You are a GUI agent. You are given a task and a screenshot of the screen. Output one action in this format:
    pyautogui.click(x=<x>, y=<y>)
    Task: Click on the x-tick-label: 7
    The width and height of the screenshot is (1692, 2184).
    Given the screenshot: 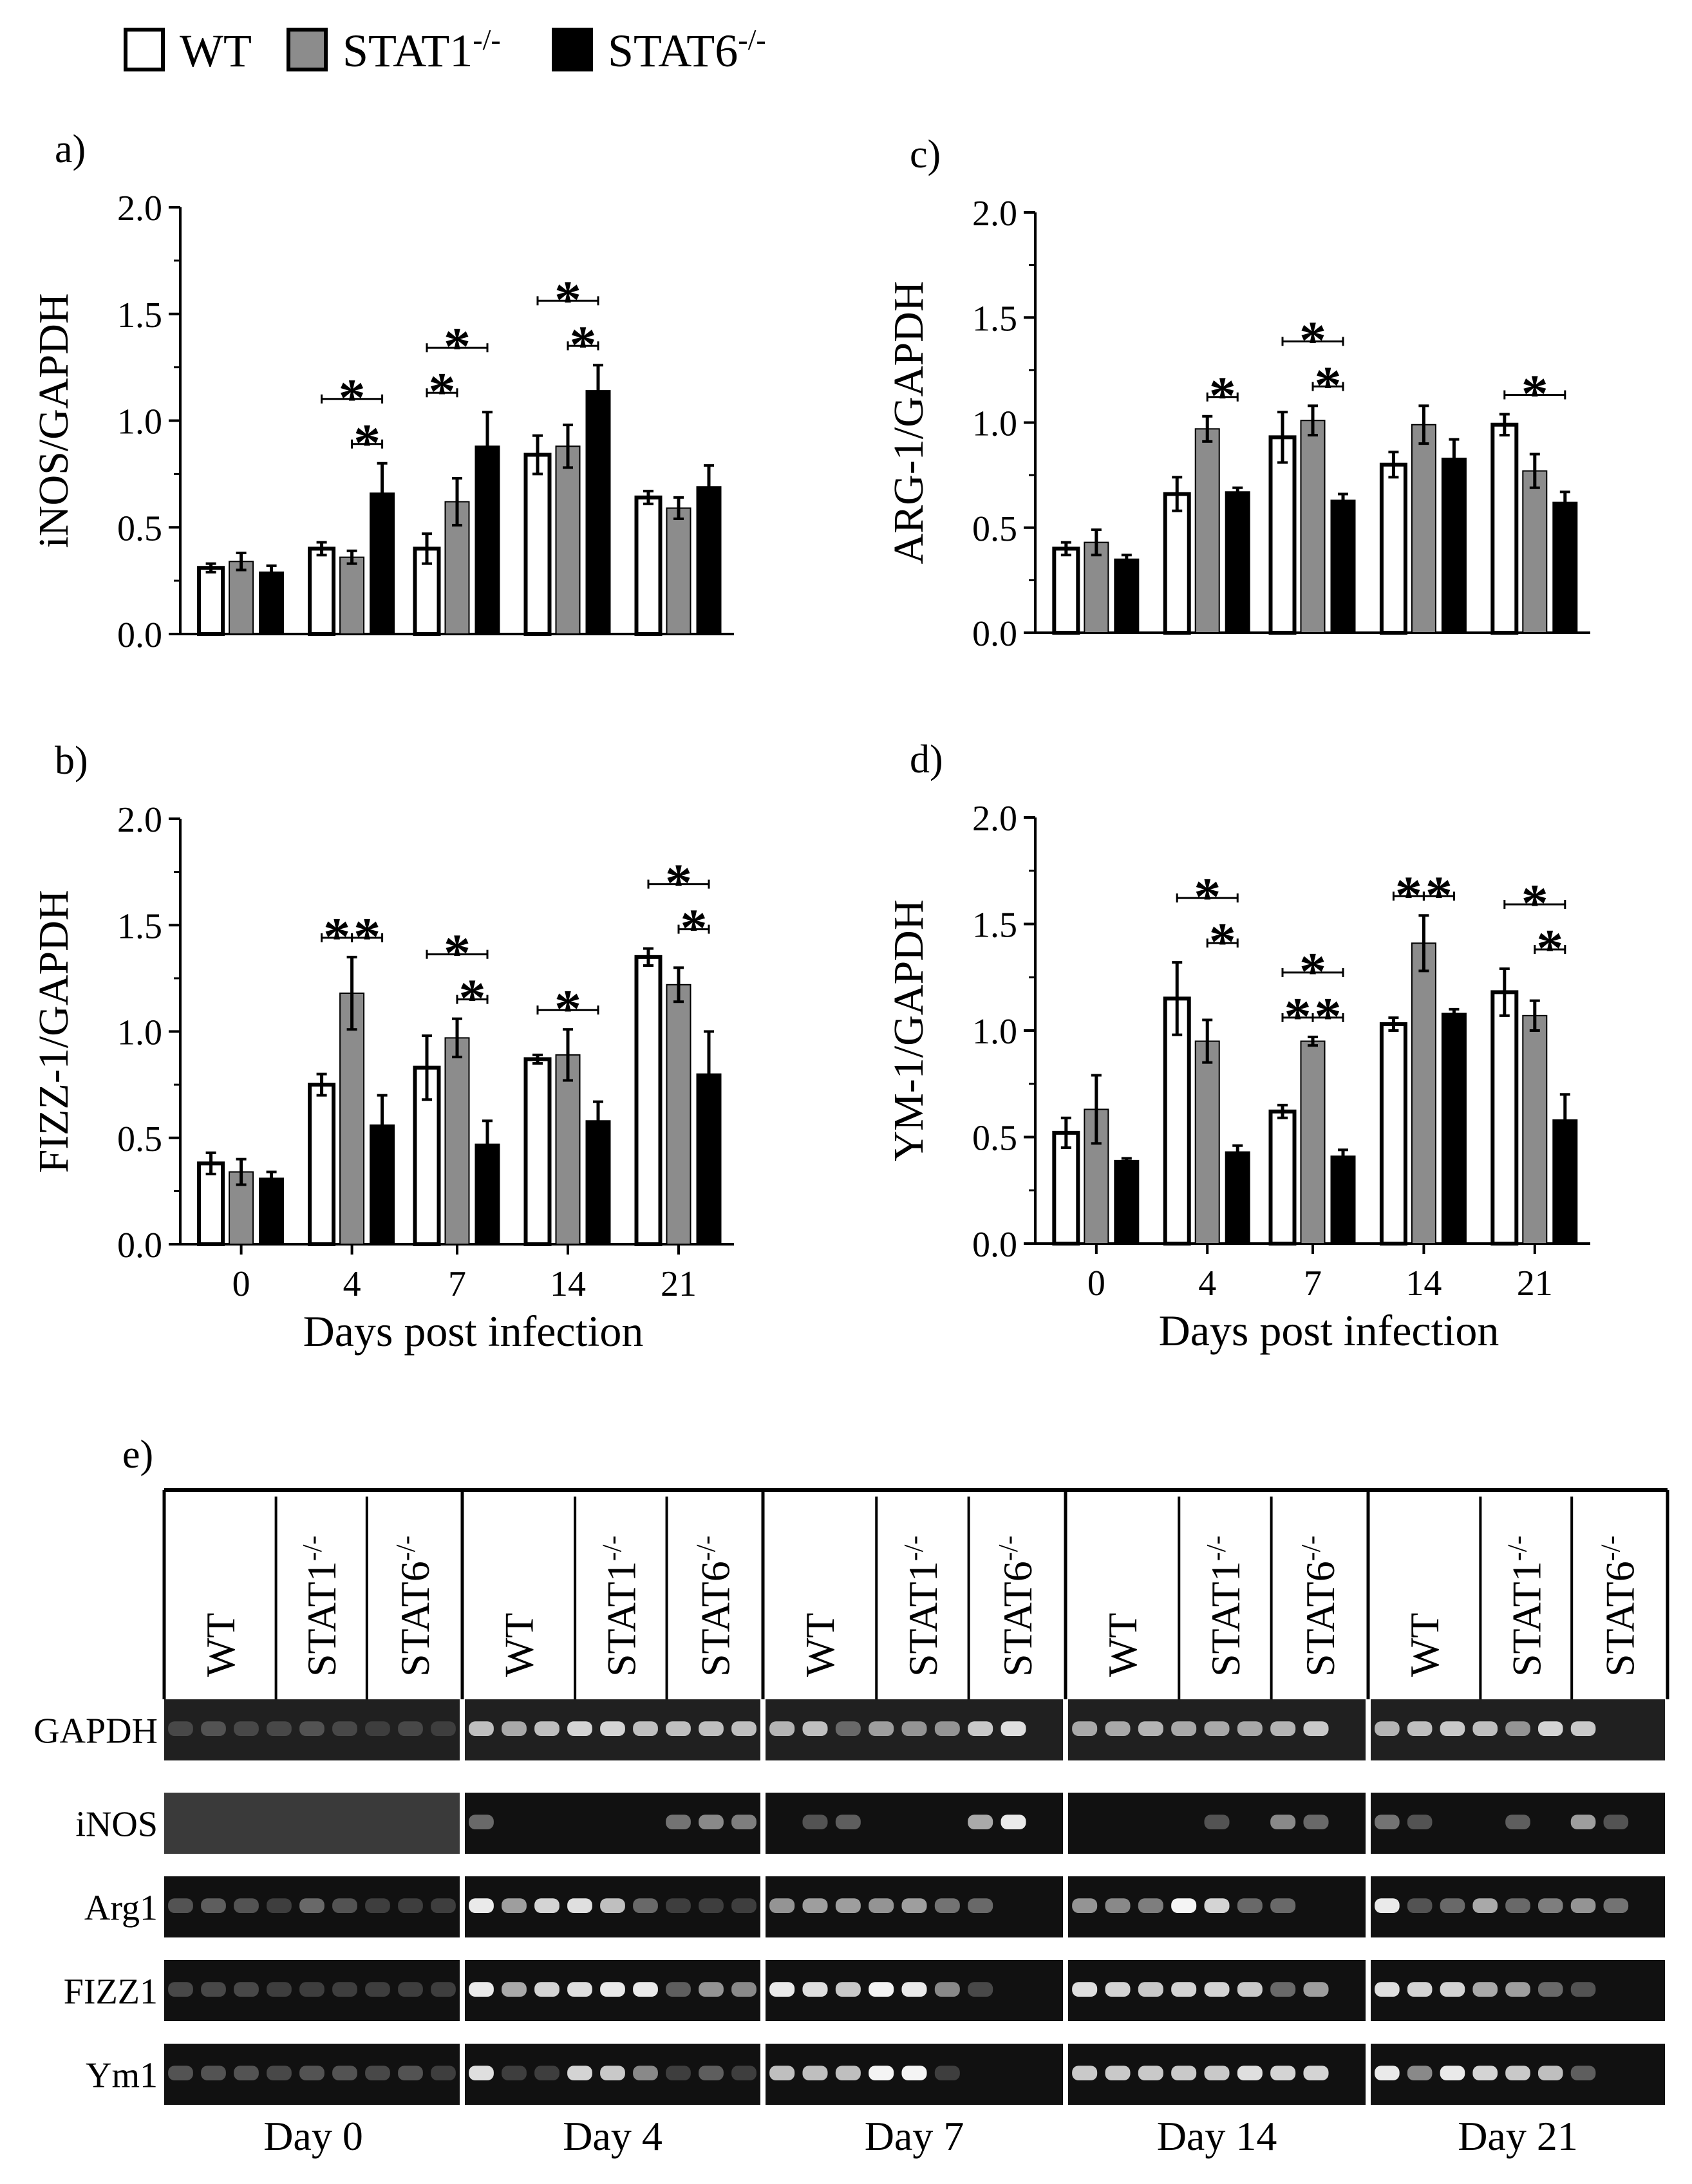 What is the action you would take?
    pyautogui.click(x=1313, y=1283)
    